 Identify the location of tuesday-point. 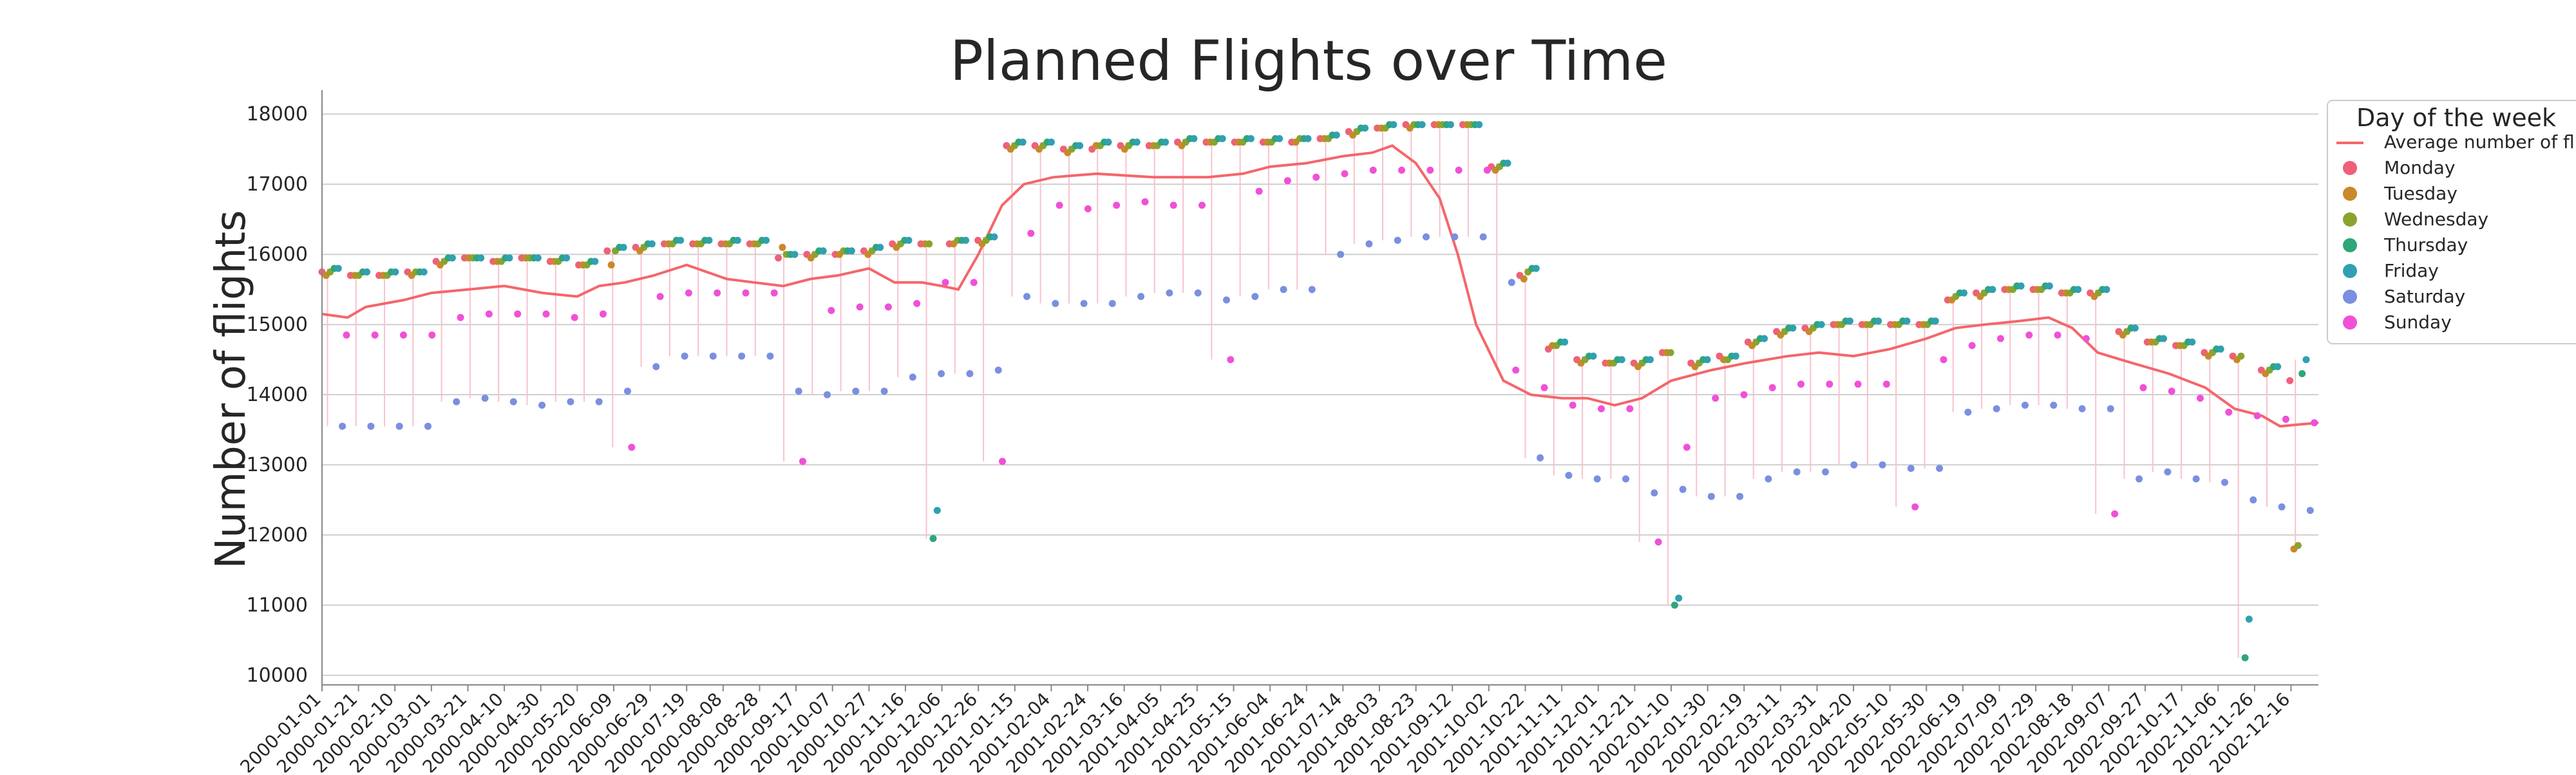
(782, 247).